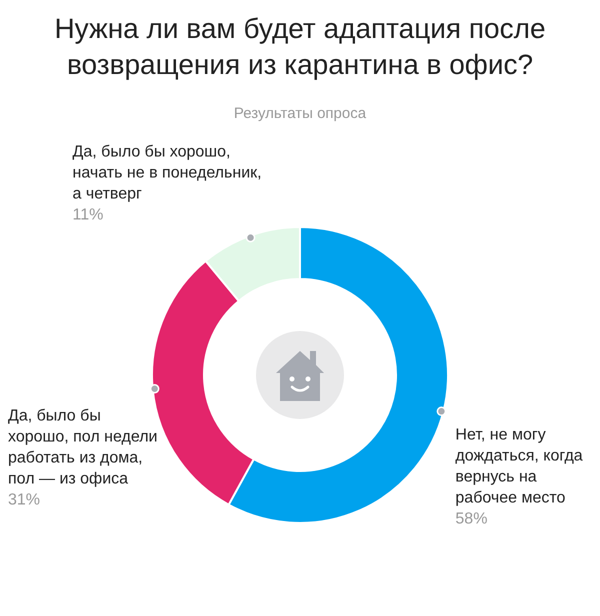 The image size is (600, 616). I want to click on chart-title: Нужна ли вам будет адаптация после возвращения из карантина в офис?, so click(300, 46).